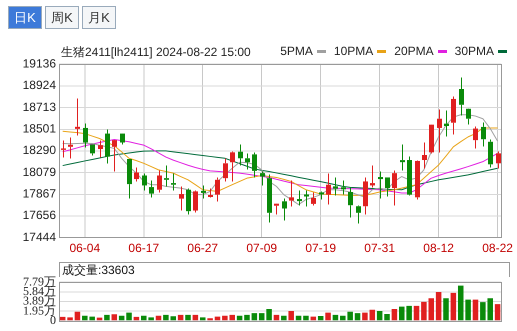 This screenshot has width=517, height=331. What do you see at coordinates (380, 248) in the screenshot?
I see `x-tick-label: 07-31` at bounding box center [380, 248].